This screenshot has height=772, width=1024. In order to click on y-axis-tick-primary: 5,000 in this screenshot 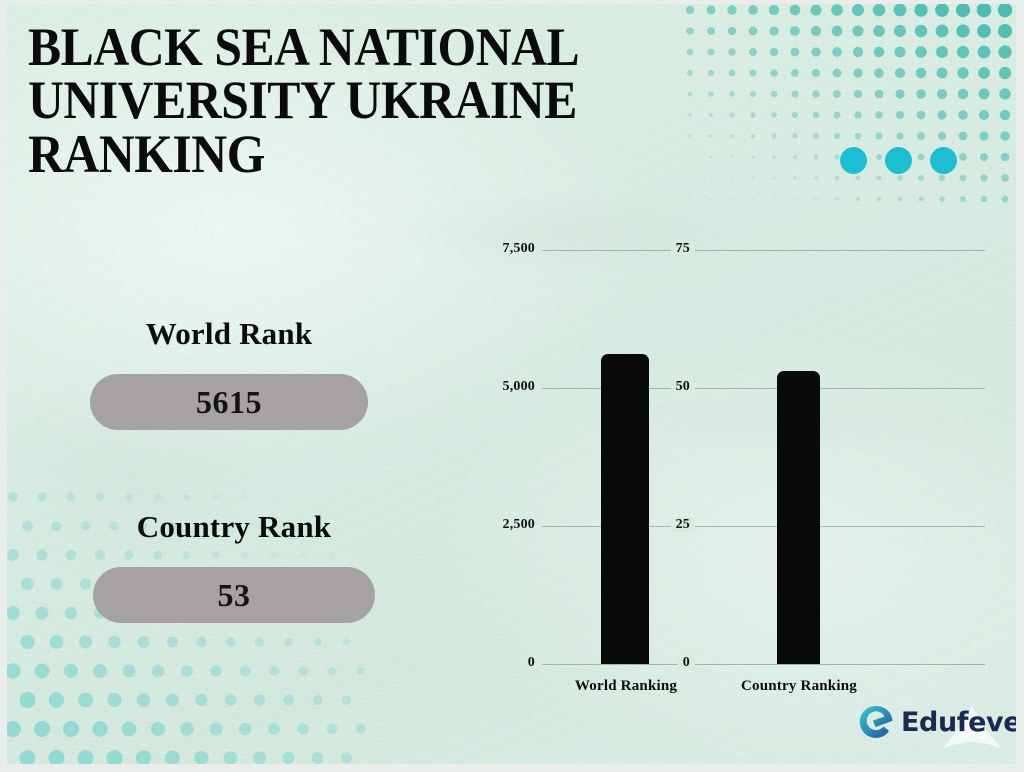, I will do `click(518, 386)`.